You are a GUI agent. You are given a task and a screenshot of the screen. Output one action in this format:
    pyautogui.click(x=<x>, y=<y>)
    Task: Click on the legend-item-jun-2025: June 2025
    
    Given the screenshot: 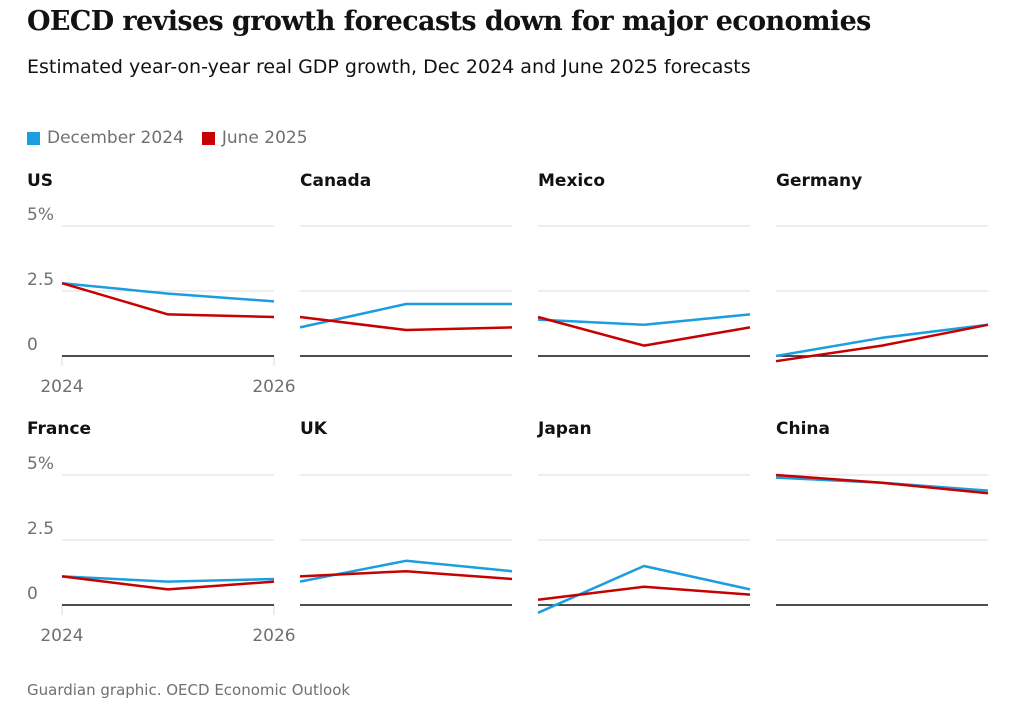 What is the action you would take?
    pyautogui.click(x=254, y=138)
    